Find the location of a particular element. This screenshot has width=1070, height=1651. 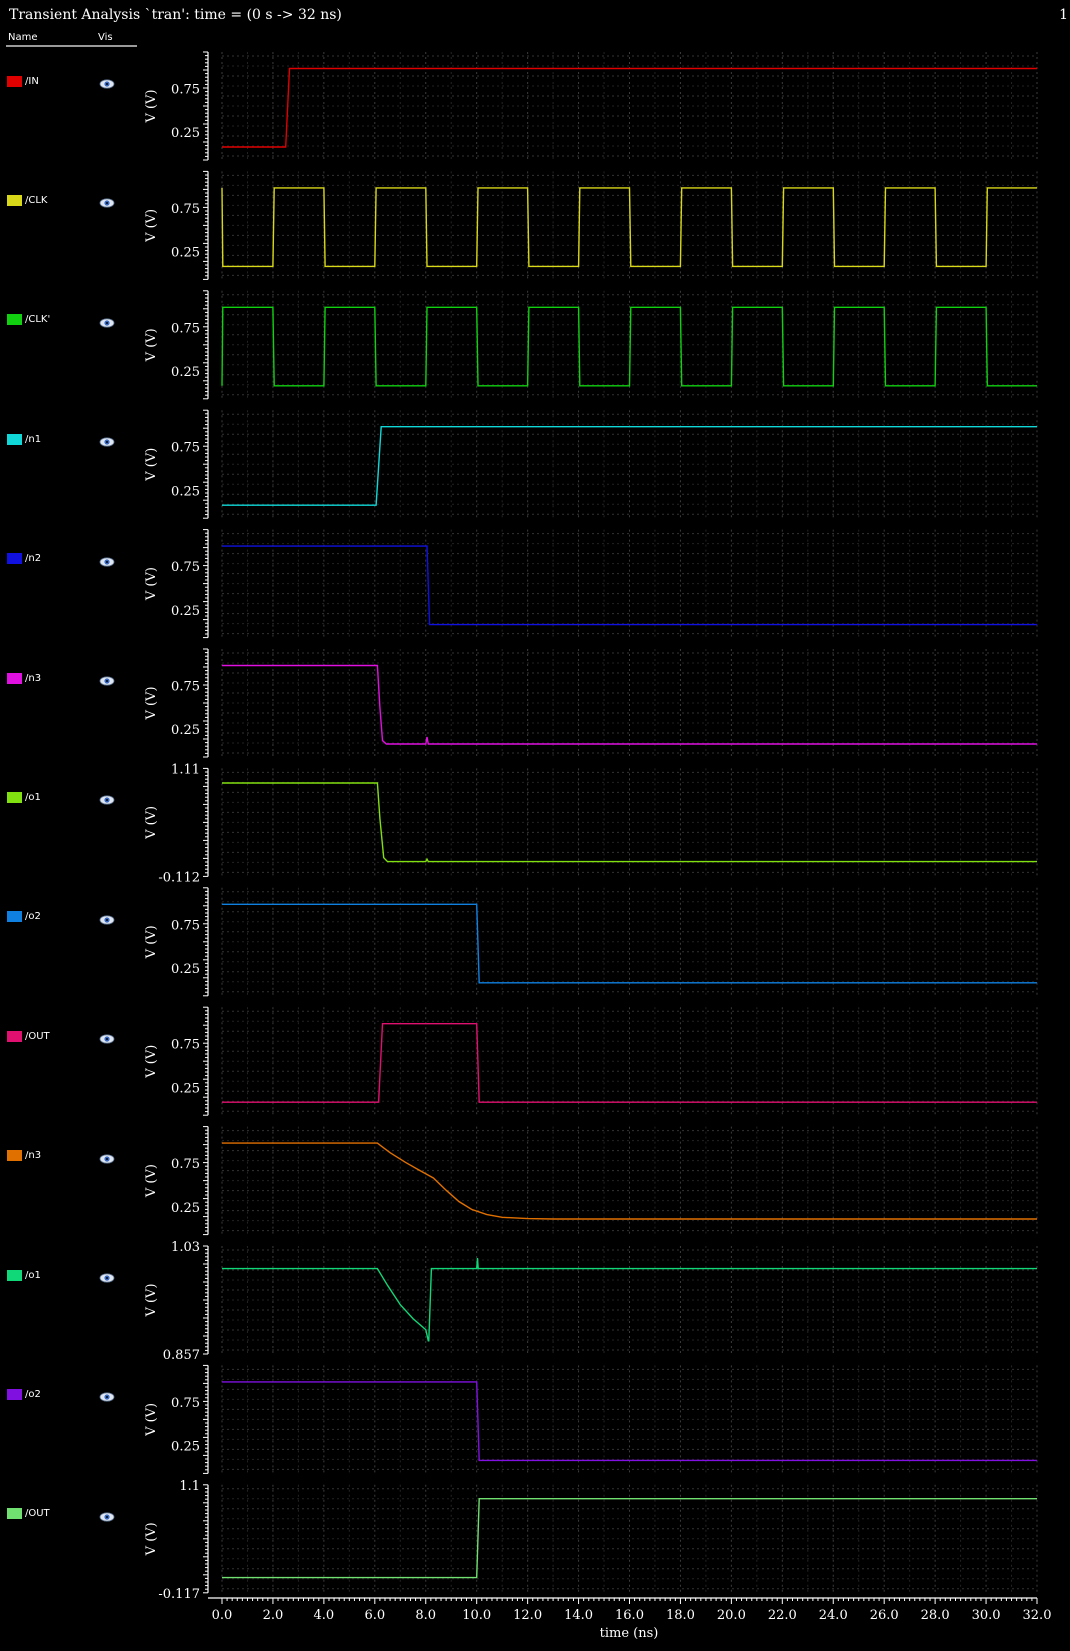

legend-signal-name: /OUT is located at coordinates (37, 1514).